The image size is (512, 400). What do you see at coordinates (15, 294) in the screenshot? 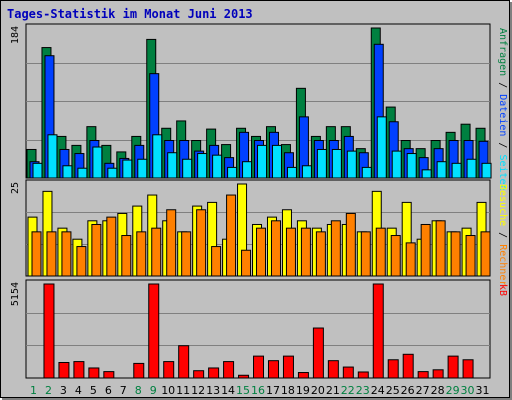
I see `y-tick-label: 5154` at bounding box center [15, 294].